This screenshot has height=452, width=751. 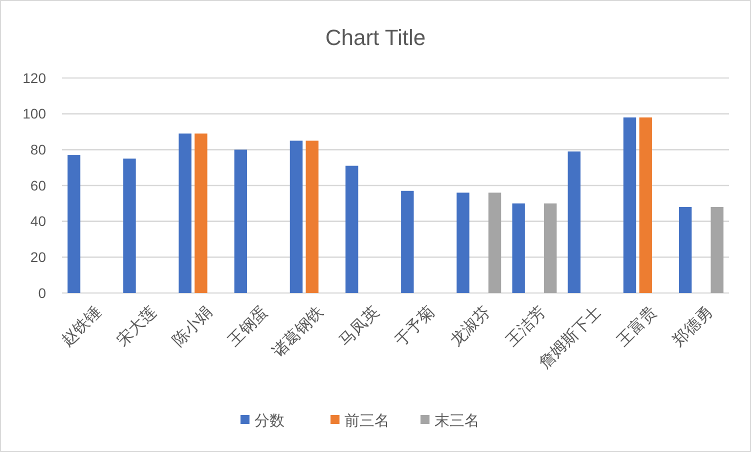 What do you see at coordinates (457, 420) in the screenshot?
I see `legend-label: 末三名` at bounding box center [457, 420].